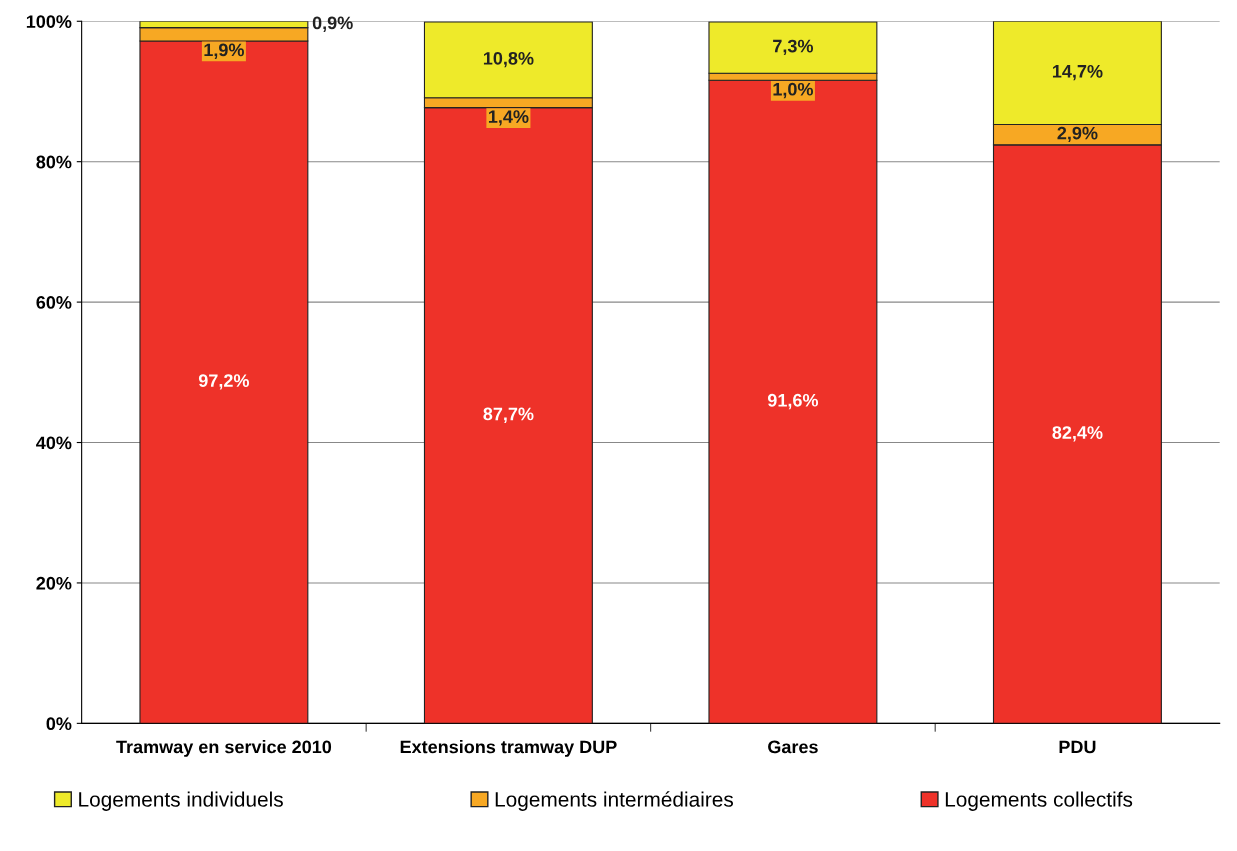 Image resolution: width=1237 pixels, height=851 pixels. What do you see at coordinates (224, 51) in the screenshot?
I see `text: 1,9%` at bounding box center [224, 51].